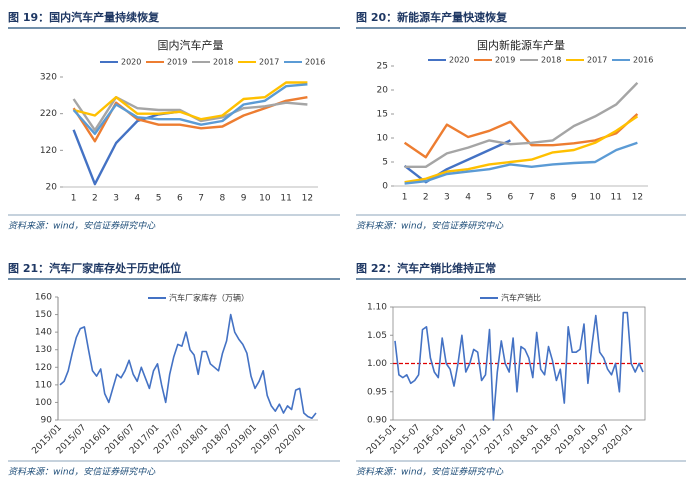 The image size is (690, 491). I want to click on figure-caption: 图 22：汽车产销比维持正常, so click(426, 268).